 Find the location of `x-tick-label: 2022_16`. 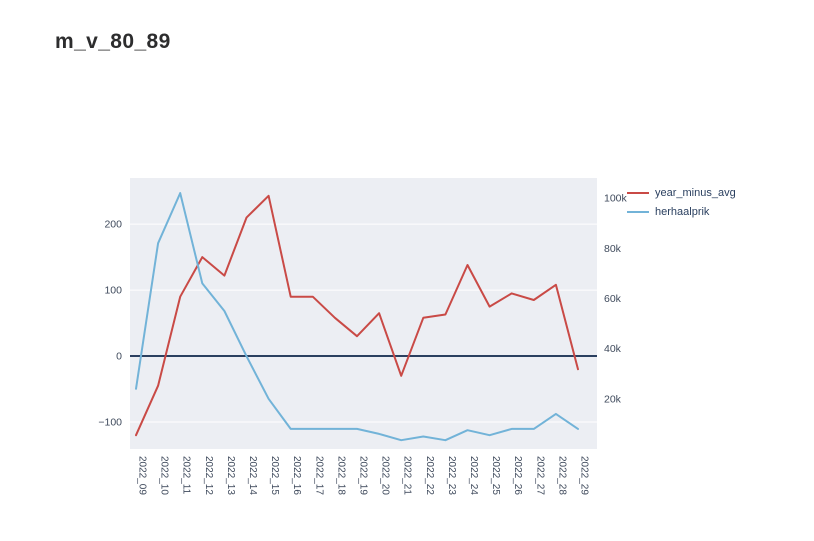

x-tick-label: 2022_16 is located at coordinates (296, 475).